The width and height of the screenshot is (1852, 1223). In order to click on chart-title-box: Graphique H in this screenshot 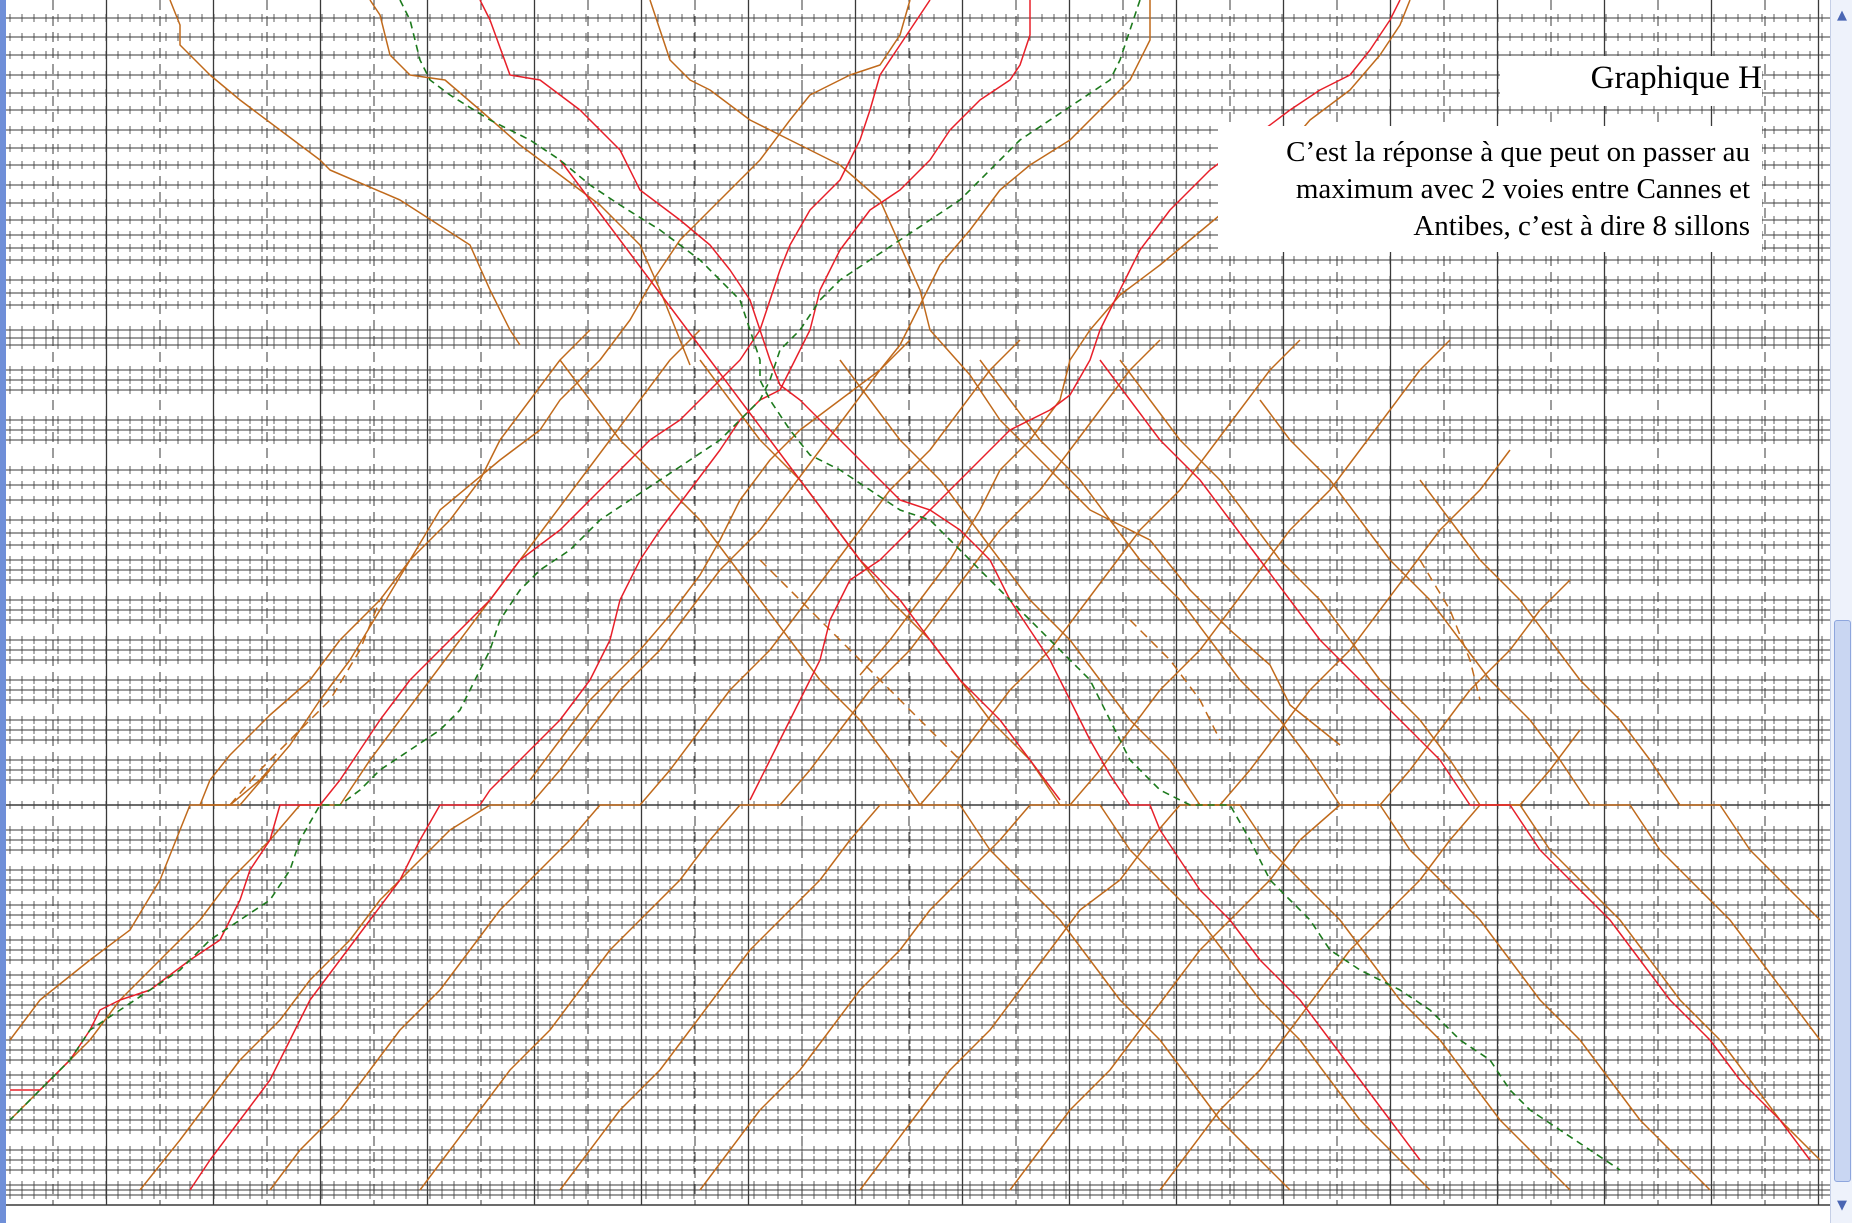, I will do `click(1631, 81)`.